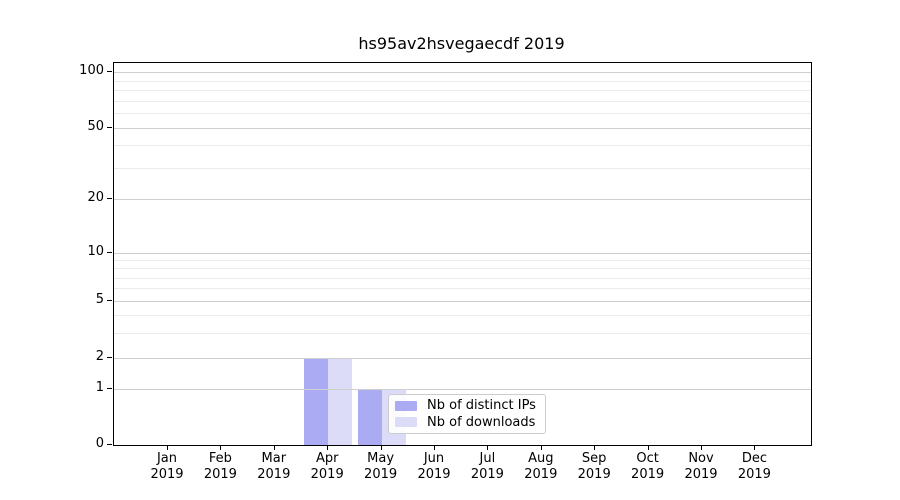 This screenshot has width=900, height=500. What do you see at coordinates (481, 422) in the screenshot?
I see `legend-label-downloads: Nb of downloads` at bounding box center [481, 422].